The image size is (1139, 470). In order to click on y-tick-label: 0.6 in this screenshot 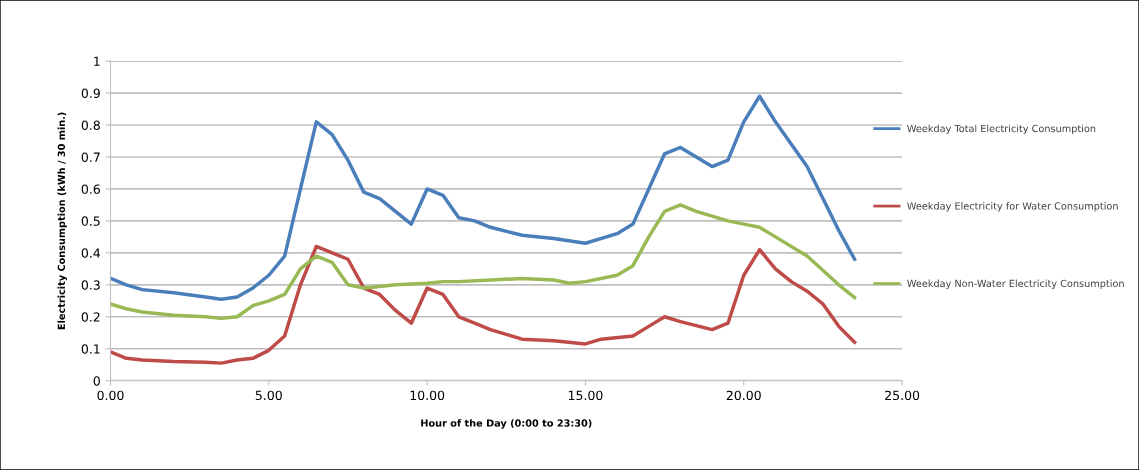, I will do `click(90, 189)`.